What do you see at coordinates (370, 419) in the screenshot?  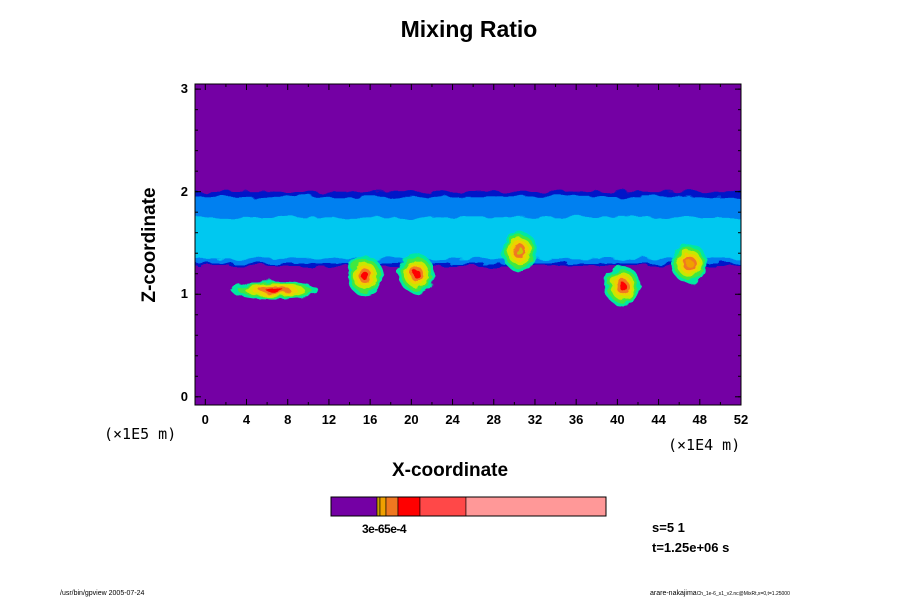 I see `x-tick-label: 16` at bounding box center [370, 419].